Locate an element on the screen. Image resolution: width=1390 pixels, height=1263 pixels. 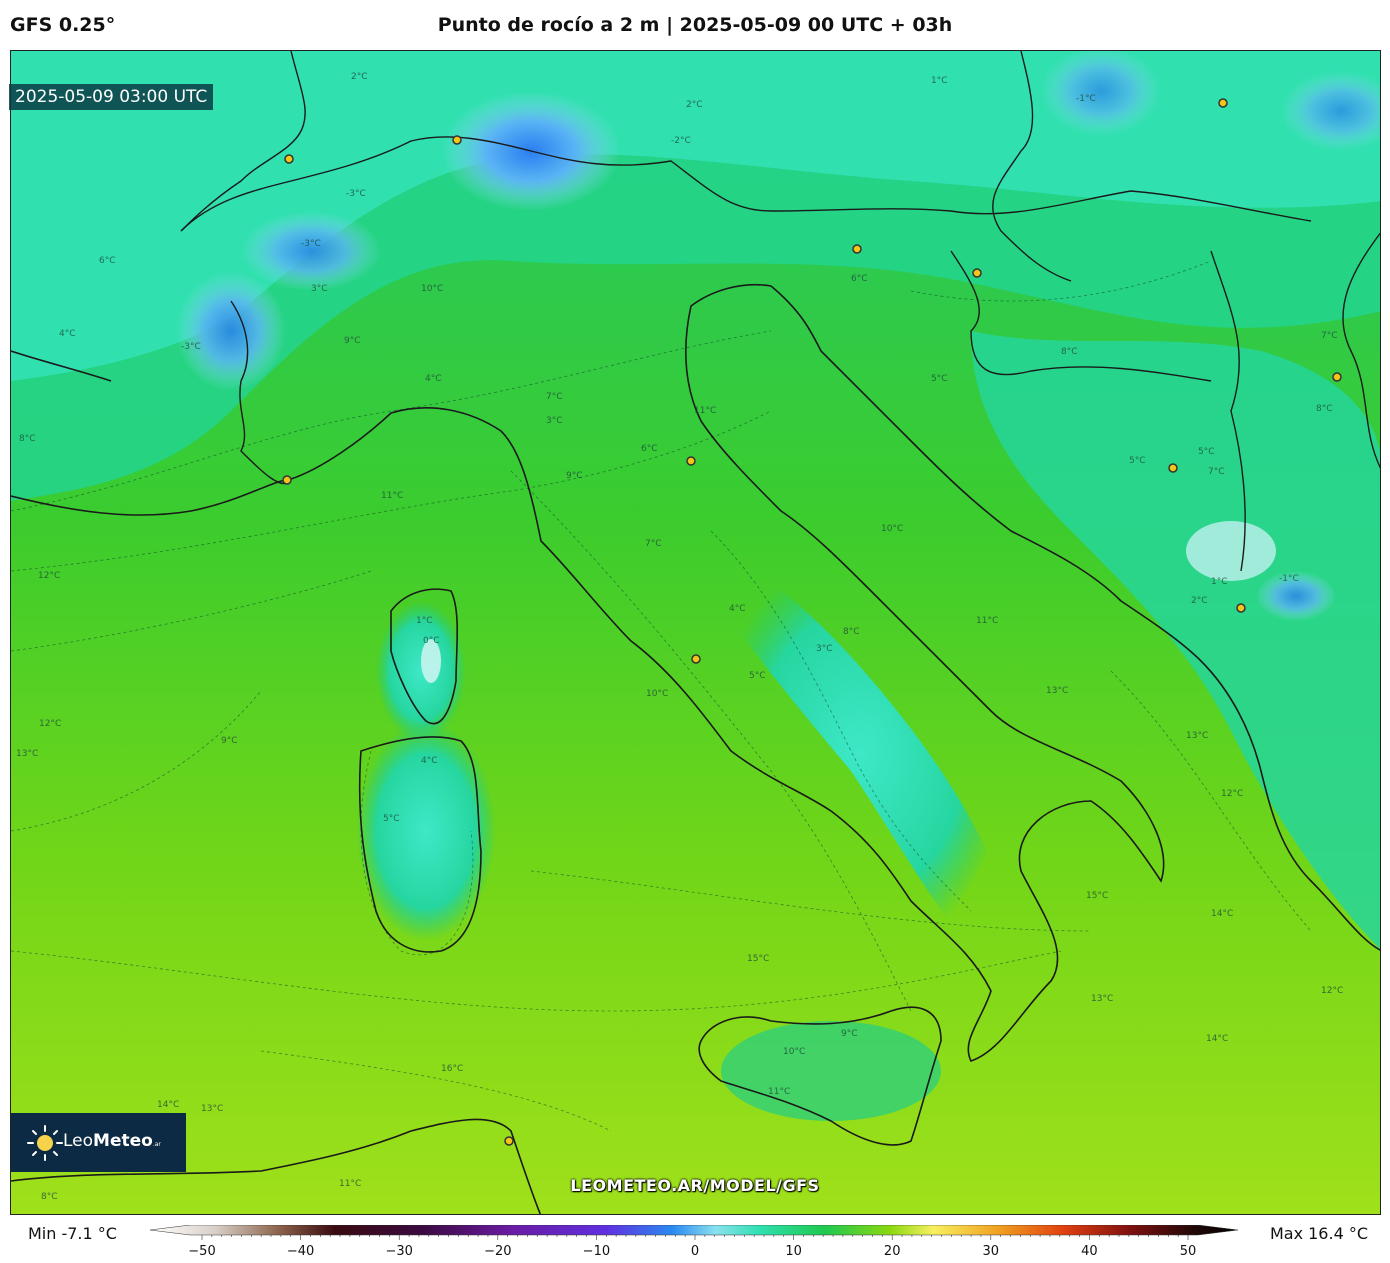
colorbar-tick-label: 30 is located at coordinates (991, 1251).